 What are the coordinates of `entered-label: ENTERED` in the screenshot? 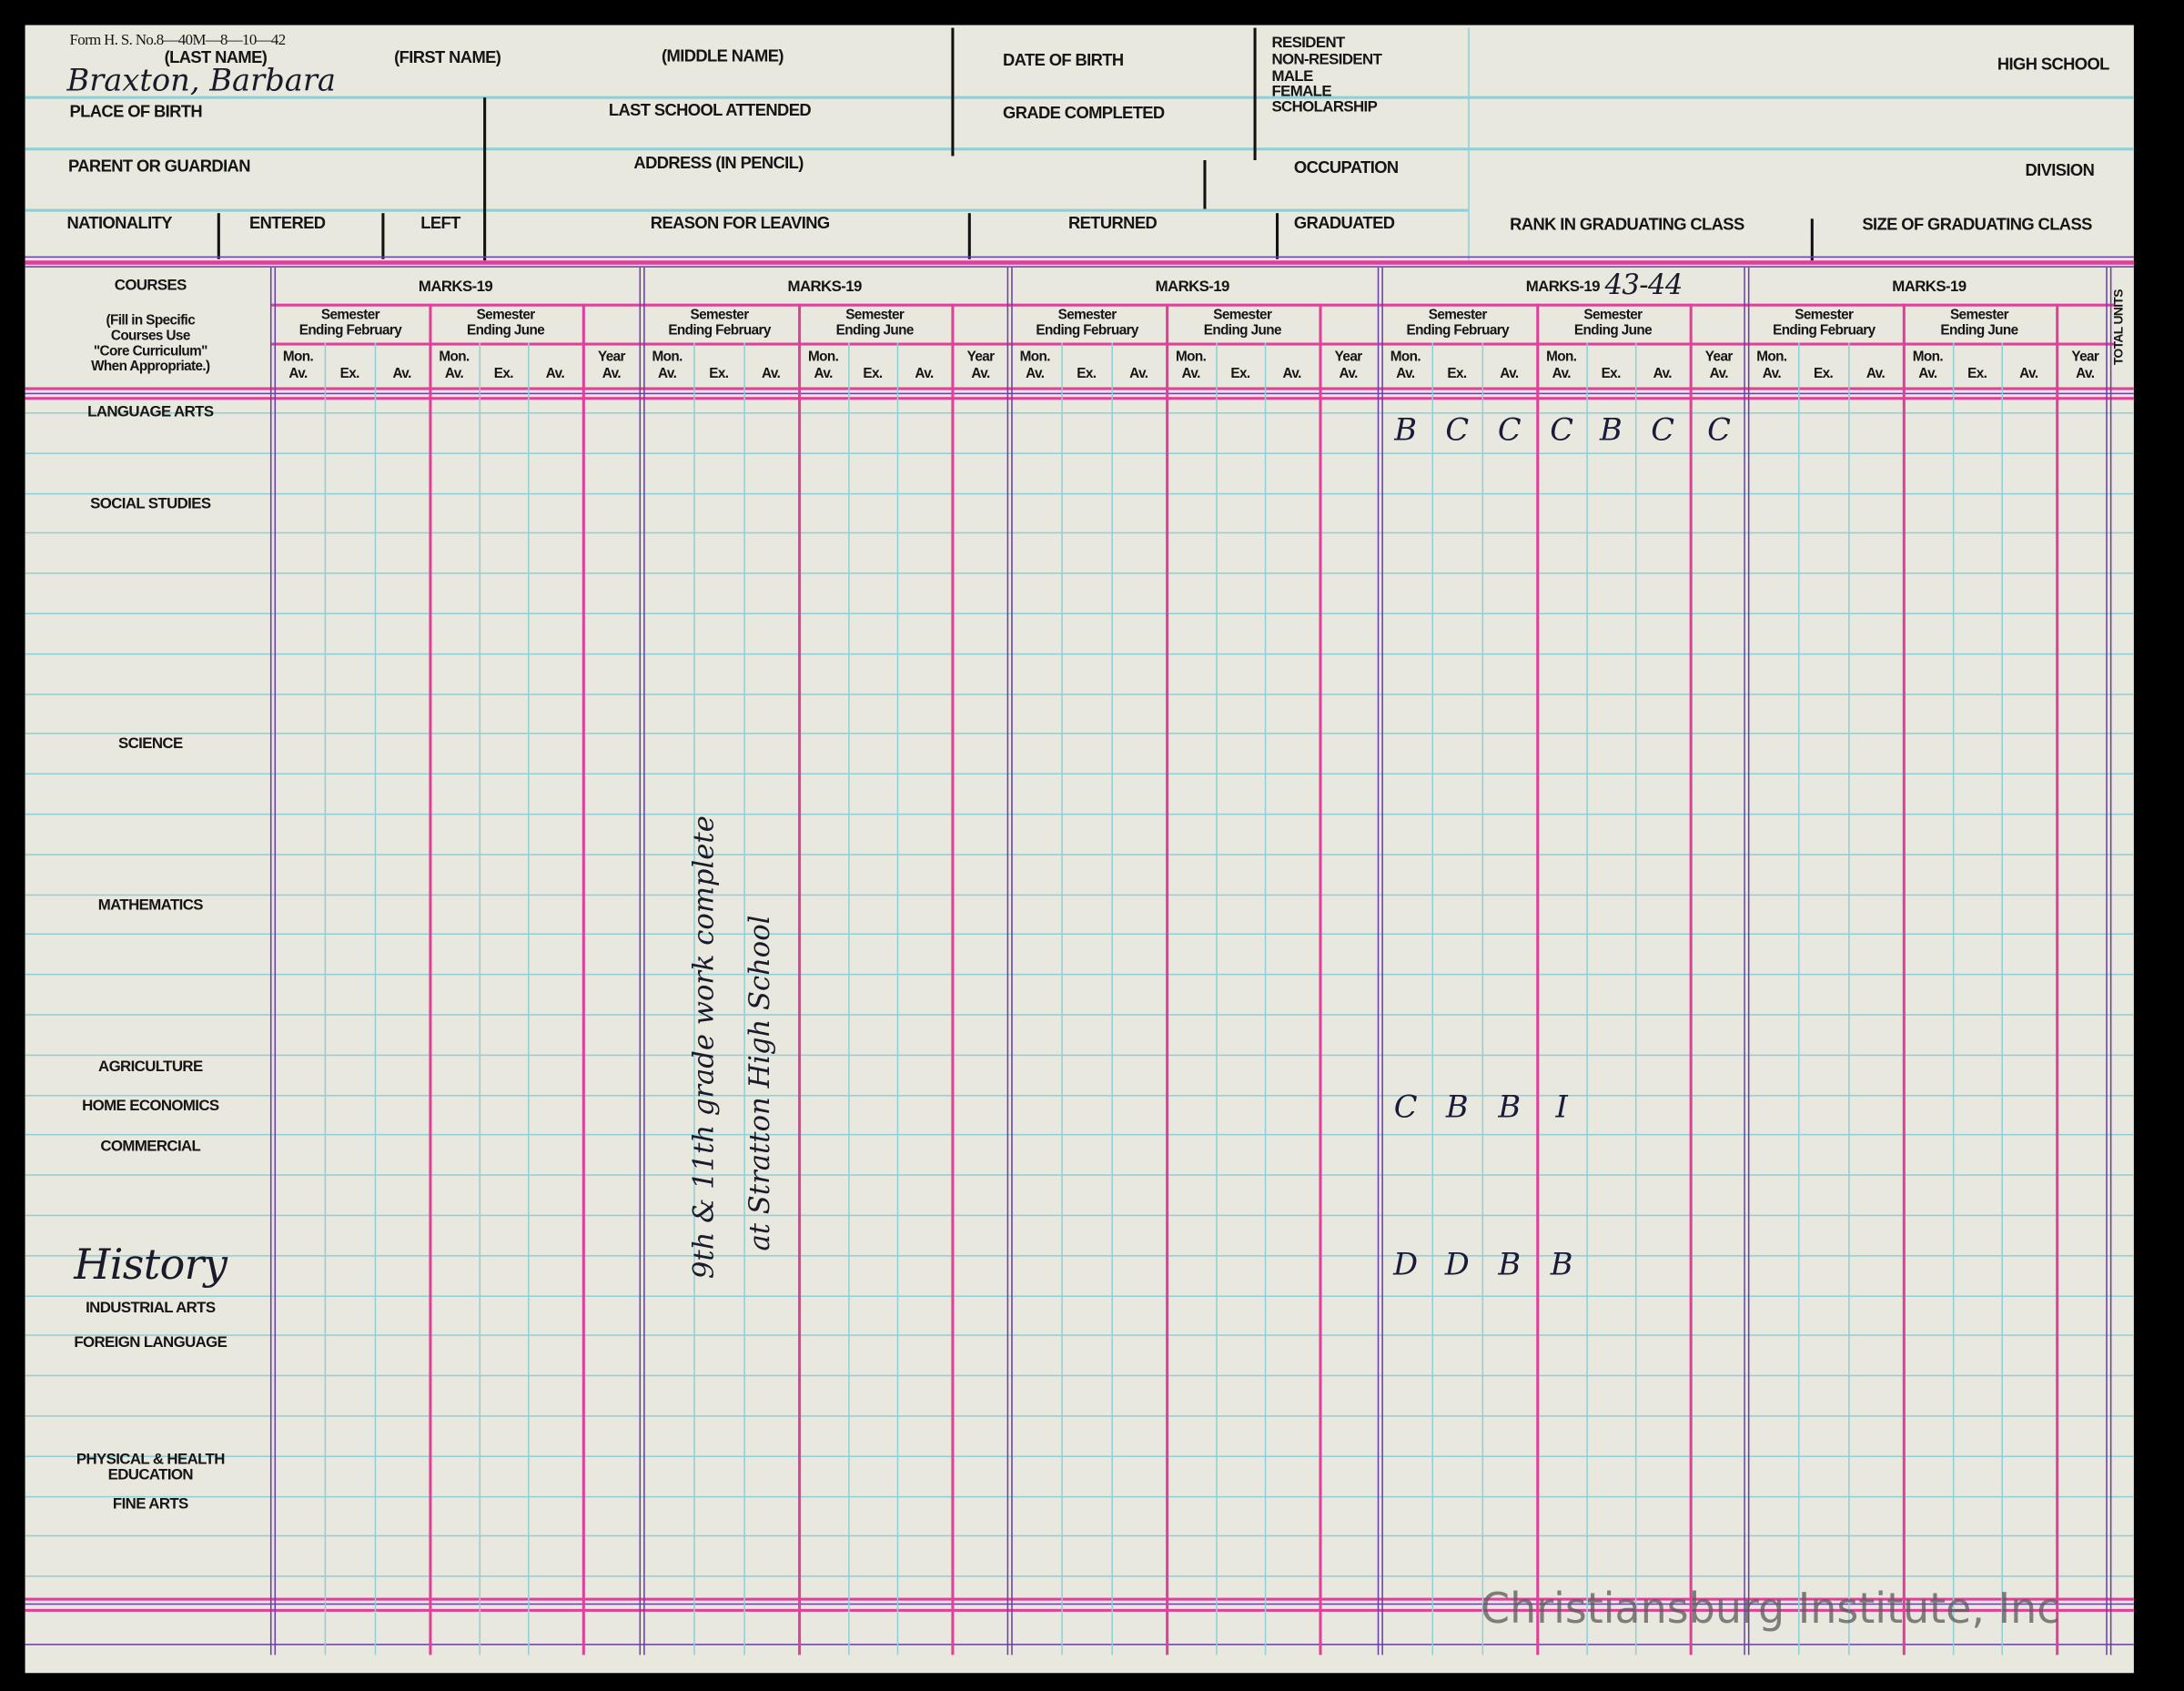 It's located at (287, 223).